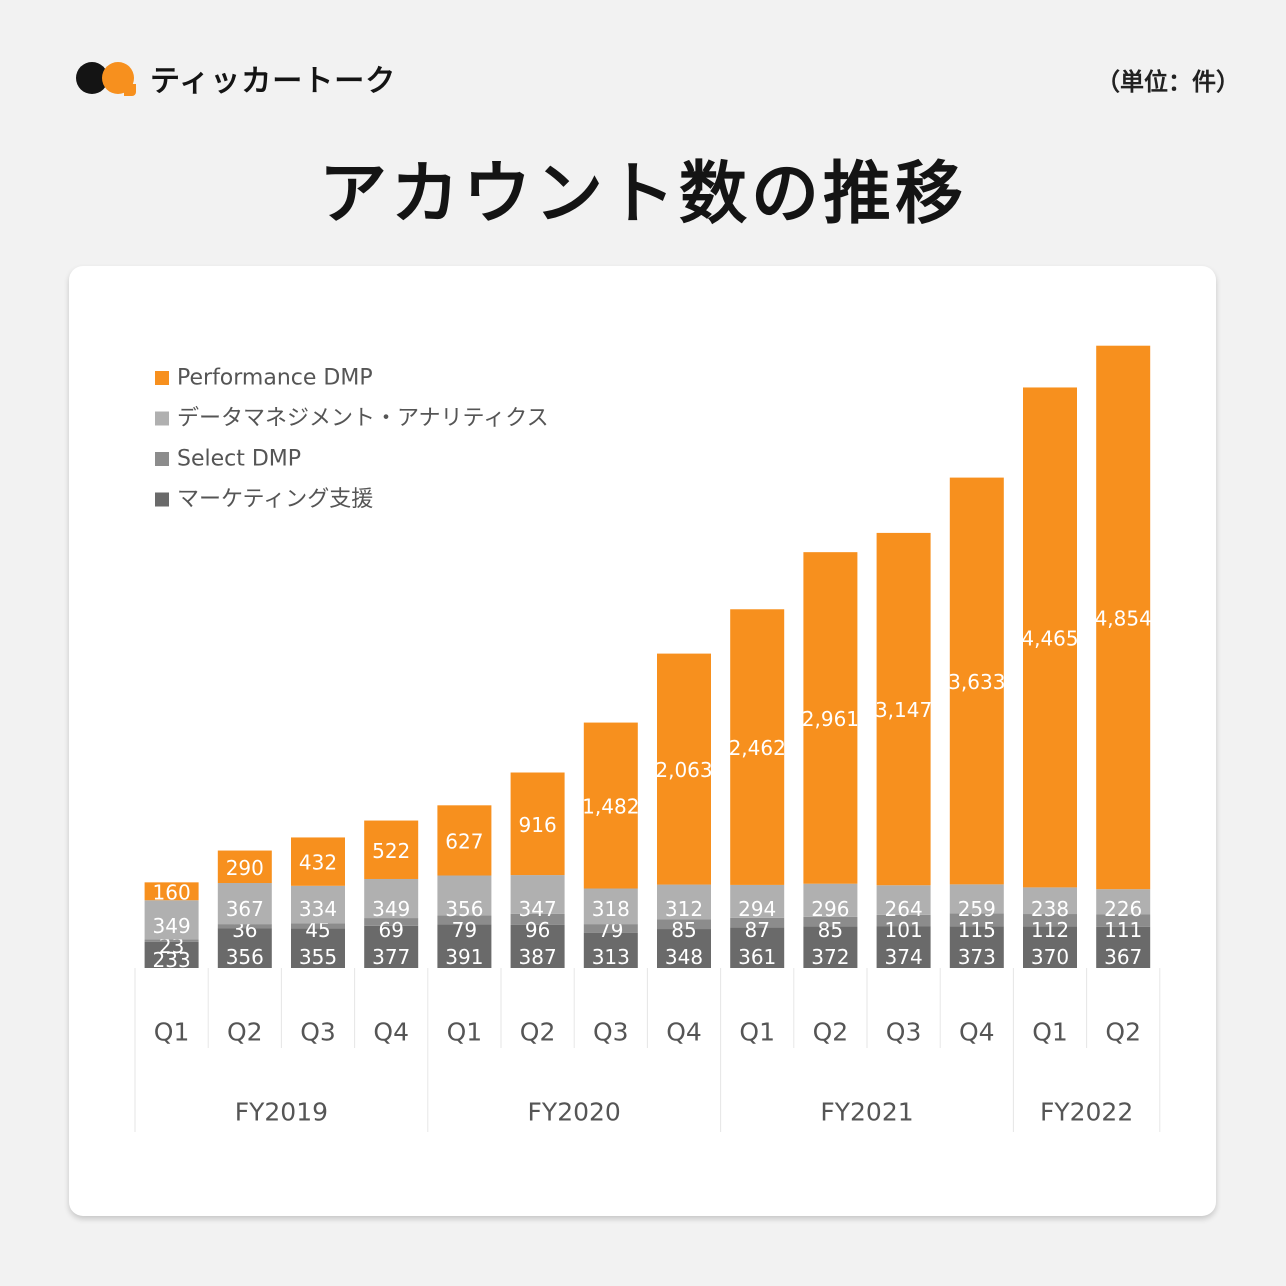  I want to click on data-label: 318, so click(611, 909).